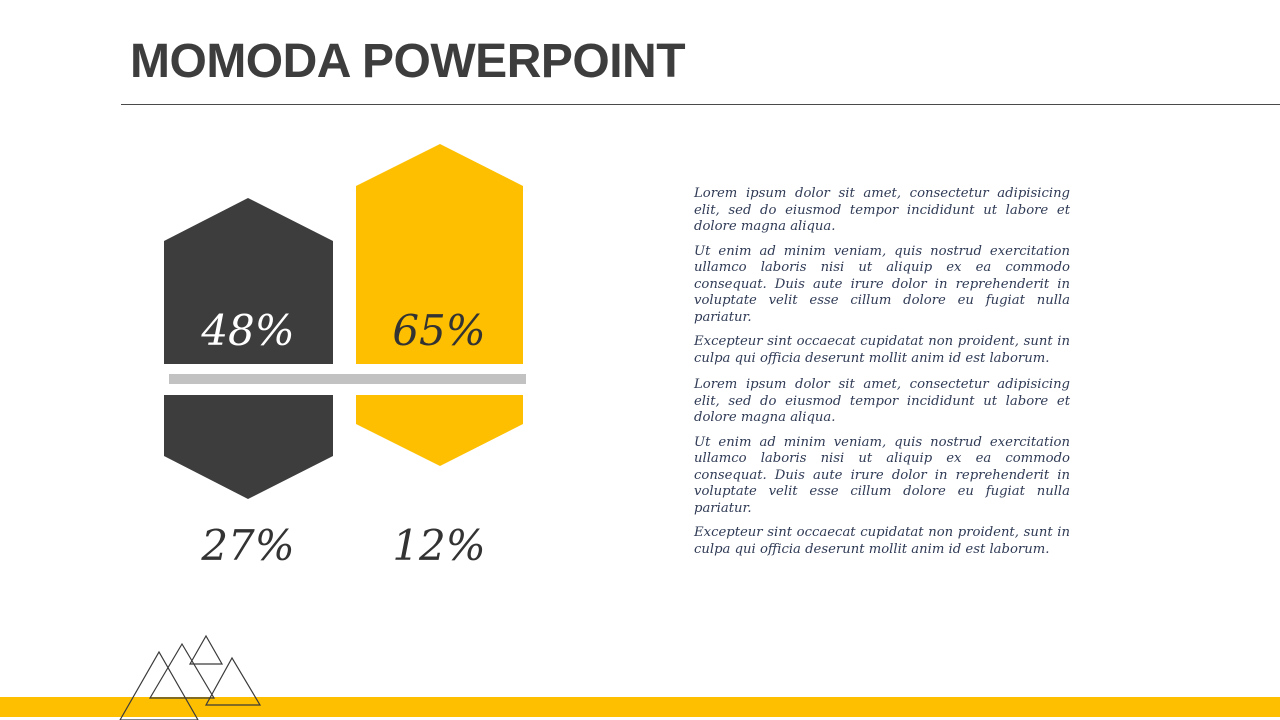 Image resolution: width=1280 pixels, height=720 pixels. I want to click on triangle-decoration, so click(190, 677).